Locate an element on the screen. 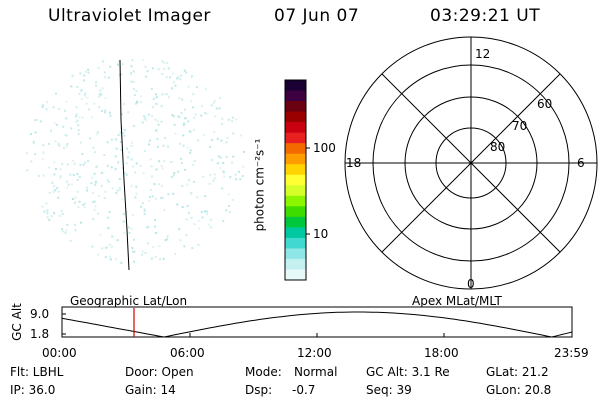 The width and height of the screenshot is (600, 400). mode-value: Normal is located at coordinates (316, 372).